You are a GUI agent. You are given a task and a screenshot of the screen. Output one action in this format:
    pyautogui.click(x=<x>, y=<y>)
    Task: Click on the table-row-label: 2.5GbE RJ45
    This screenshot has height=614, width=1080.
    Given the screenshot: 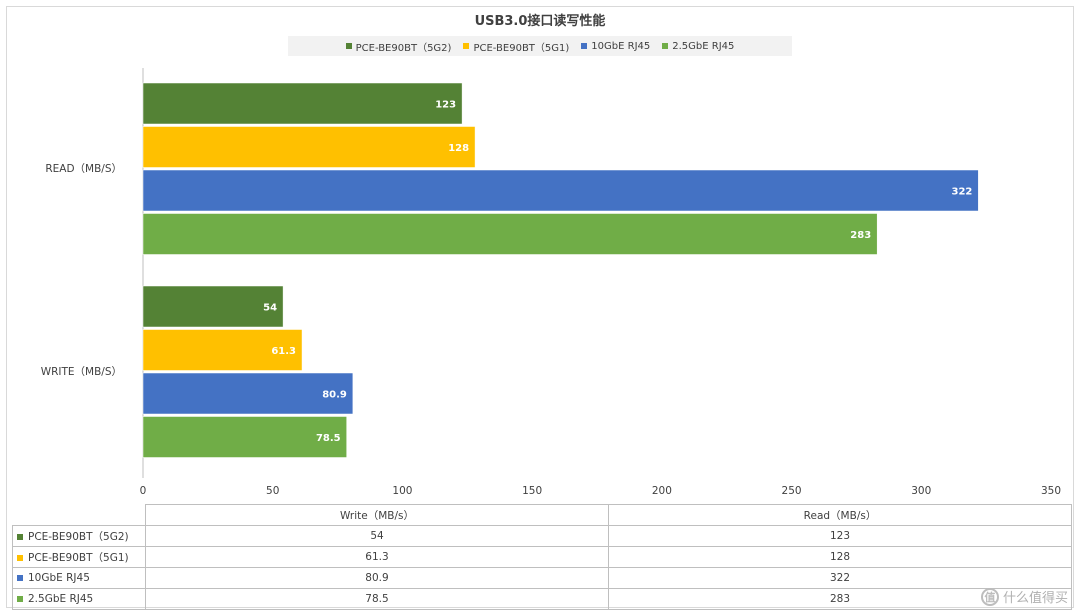 What is the action you would take?
    pyautogui.click(x=79, y=599)
    